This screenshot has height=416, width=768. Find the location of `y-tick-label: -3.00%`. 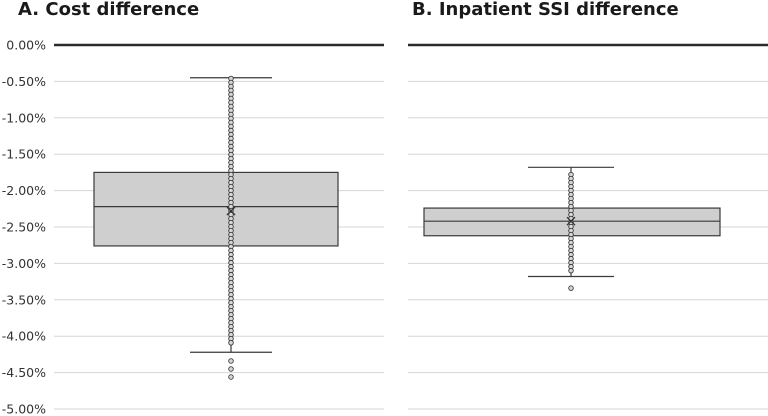

y-tick-label: -3.00% is located at coordinates (24, 263).